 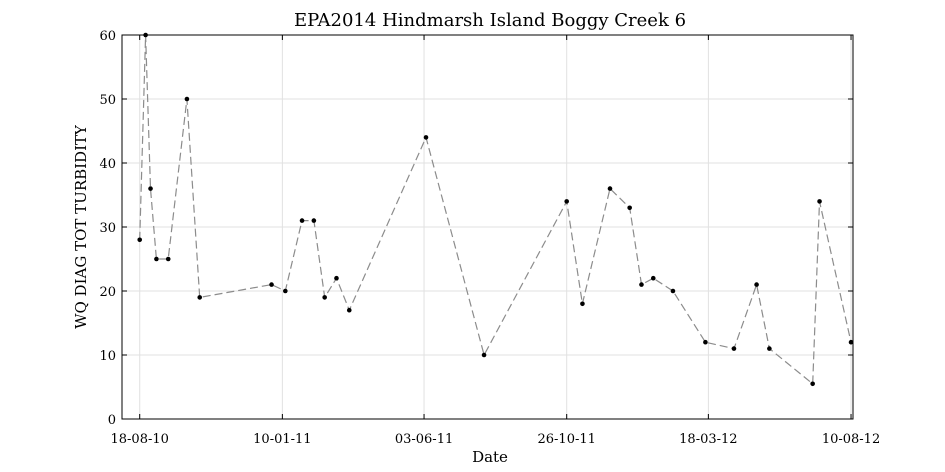 What do you see at coordinates (708, 439) in the screenshot?
I see `x-tick-label: 18-03-12` at bounding box center [708, 439].